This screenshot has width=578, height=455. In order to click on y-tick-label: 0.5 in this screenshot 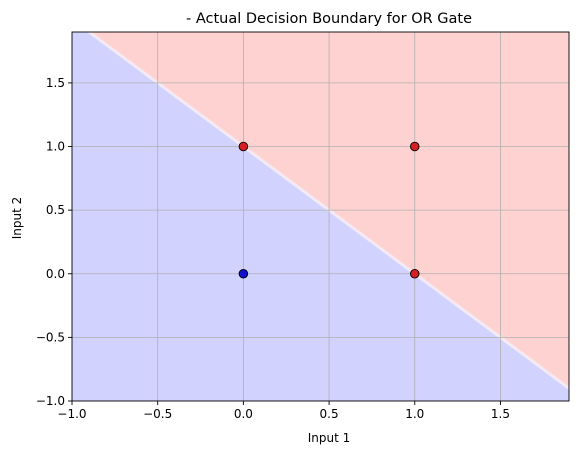, I will do `click(55, 210)`.